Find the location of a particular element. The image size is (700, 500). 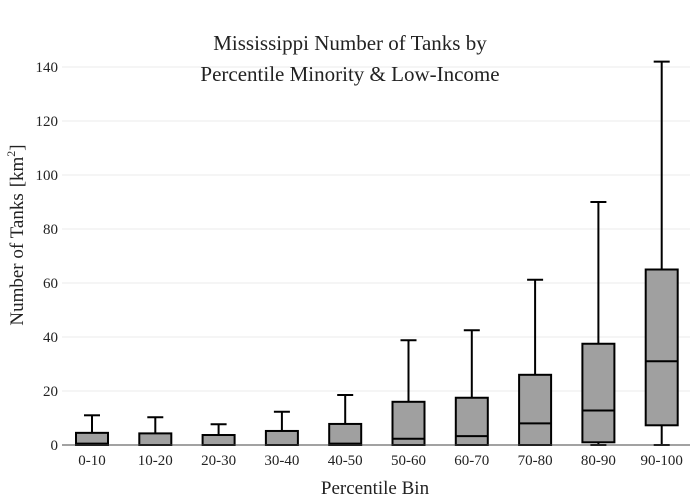

x-tick-label: 0-10 is located at coordinates (92, 461).